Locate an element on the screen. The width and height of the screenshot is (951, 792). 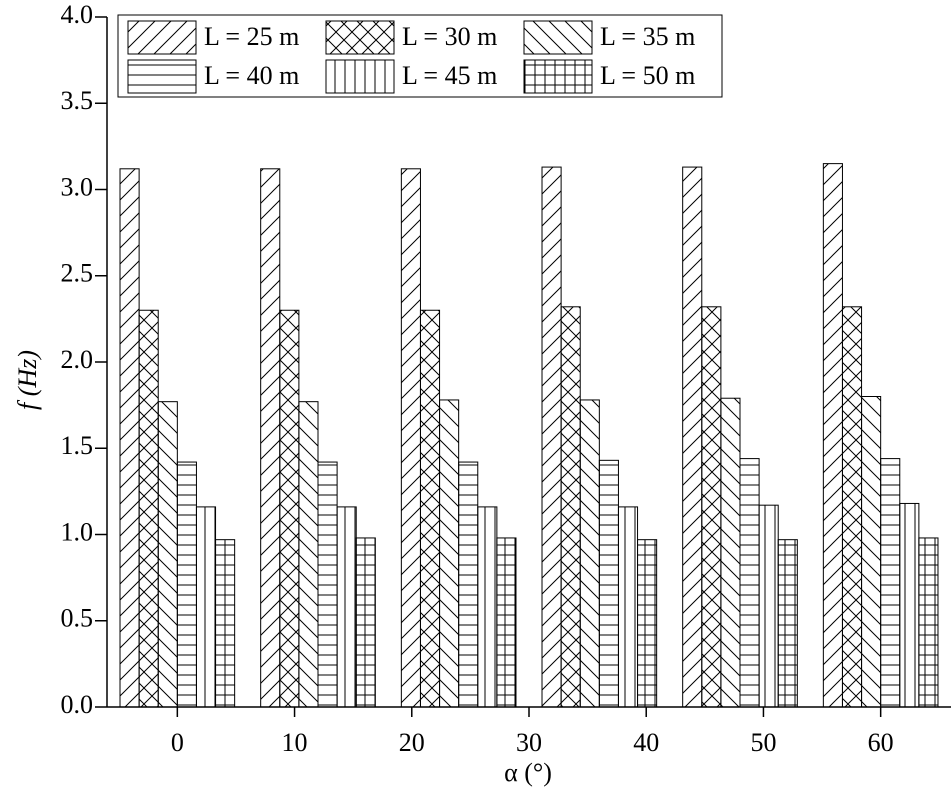
x-tick-label: 10 is located at coordinates (295, 742).